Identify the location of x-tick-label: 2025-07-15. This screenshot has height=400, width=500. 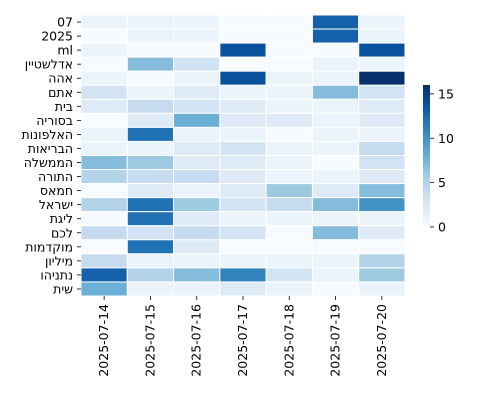
(149, 340).